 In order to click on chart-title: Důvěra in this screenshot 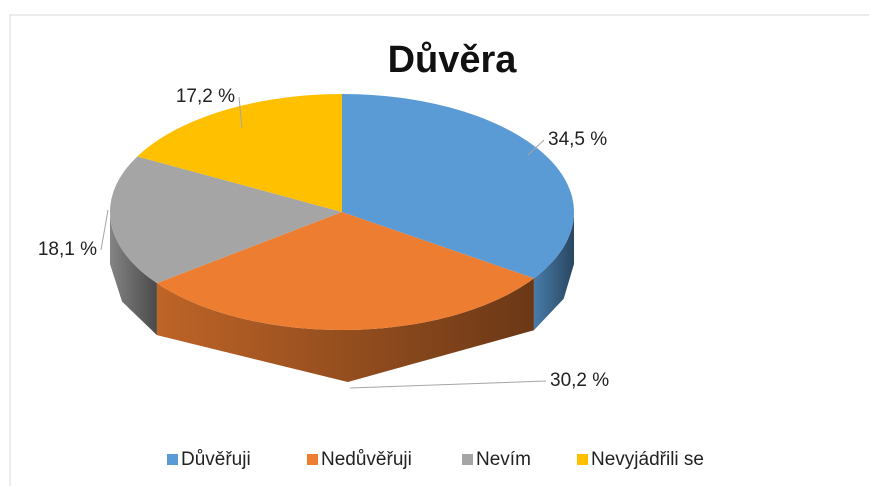, I will do `click(453, 60)`.